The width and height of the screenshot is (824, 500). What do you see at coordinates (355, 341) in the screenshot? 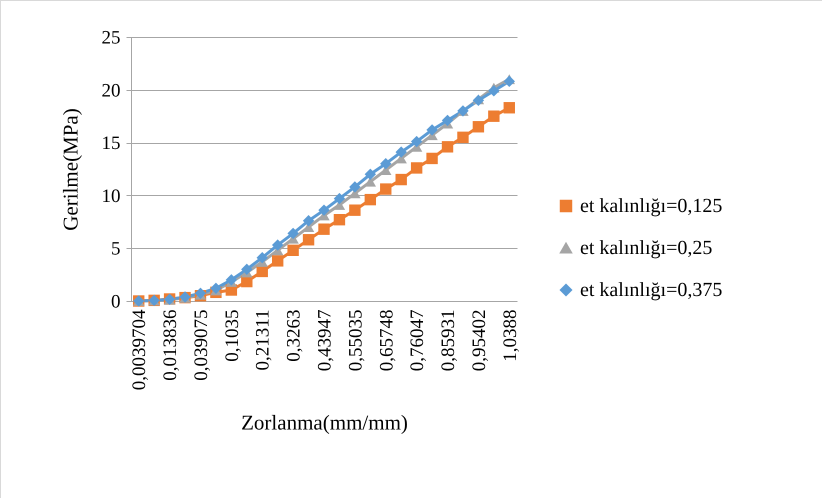
I see `x-tick-label: 0,55035` at bounding box center [355, 341].